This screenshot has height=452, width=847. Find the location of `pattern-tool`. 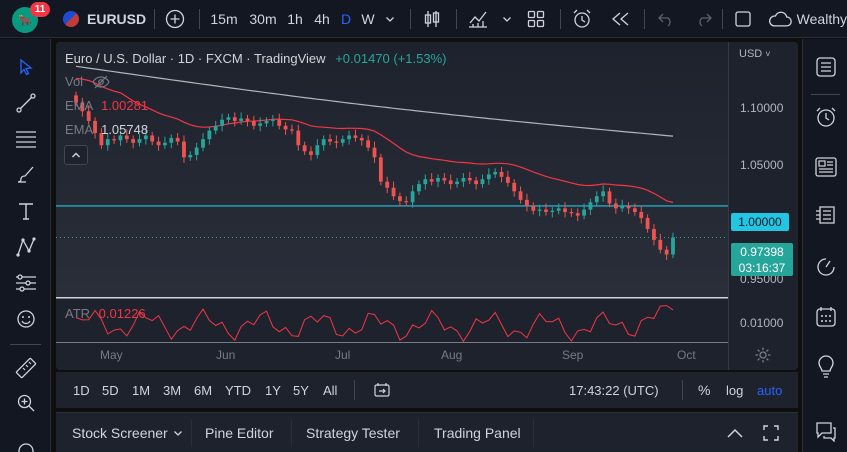

pattern-tool is located at coordinates (25, 247).